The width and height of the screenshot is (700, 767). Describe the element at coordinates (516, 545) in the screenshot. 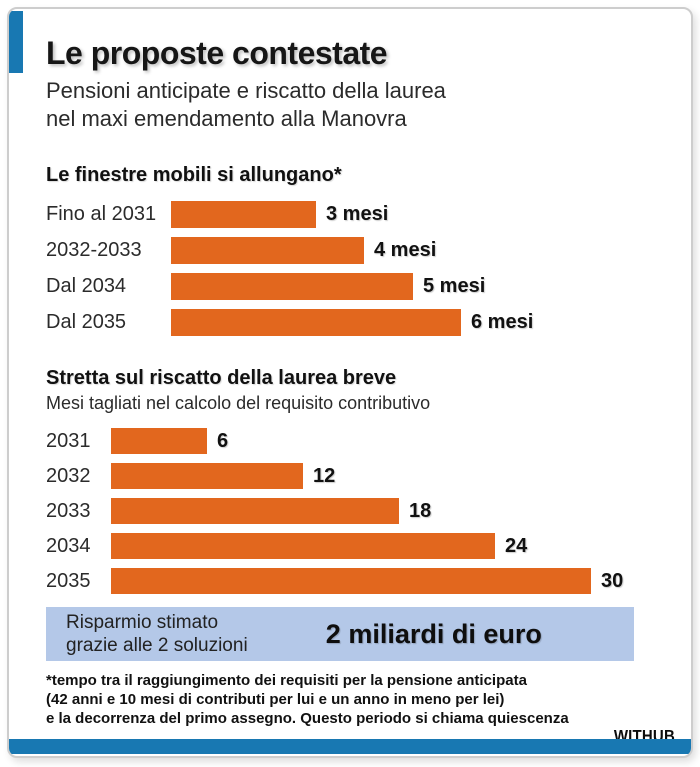

I see `row-value: 24` at that location.